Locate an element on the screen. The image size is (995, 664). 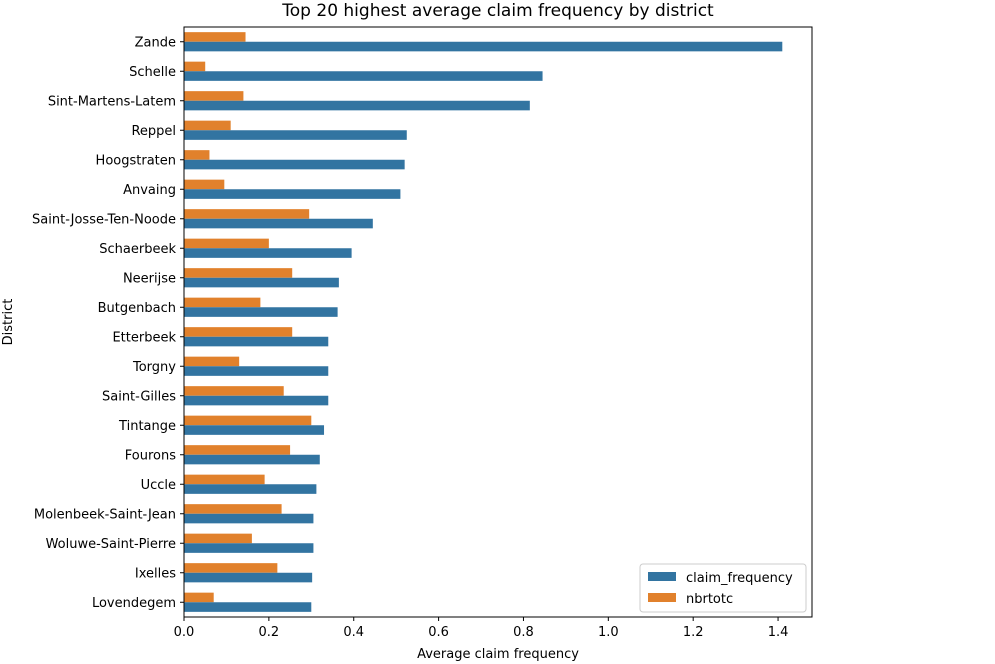
legend-swatch-nbrtotc is located at coordinates (662, 597).